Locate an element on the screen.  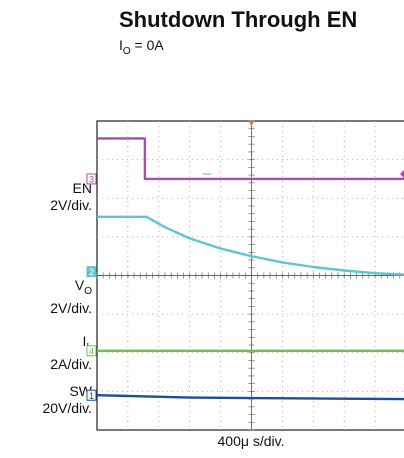
channel-marker-sw is located at coordinates (91, 395).